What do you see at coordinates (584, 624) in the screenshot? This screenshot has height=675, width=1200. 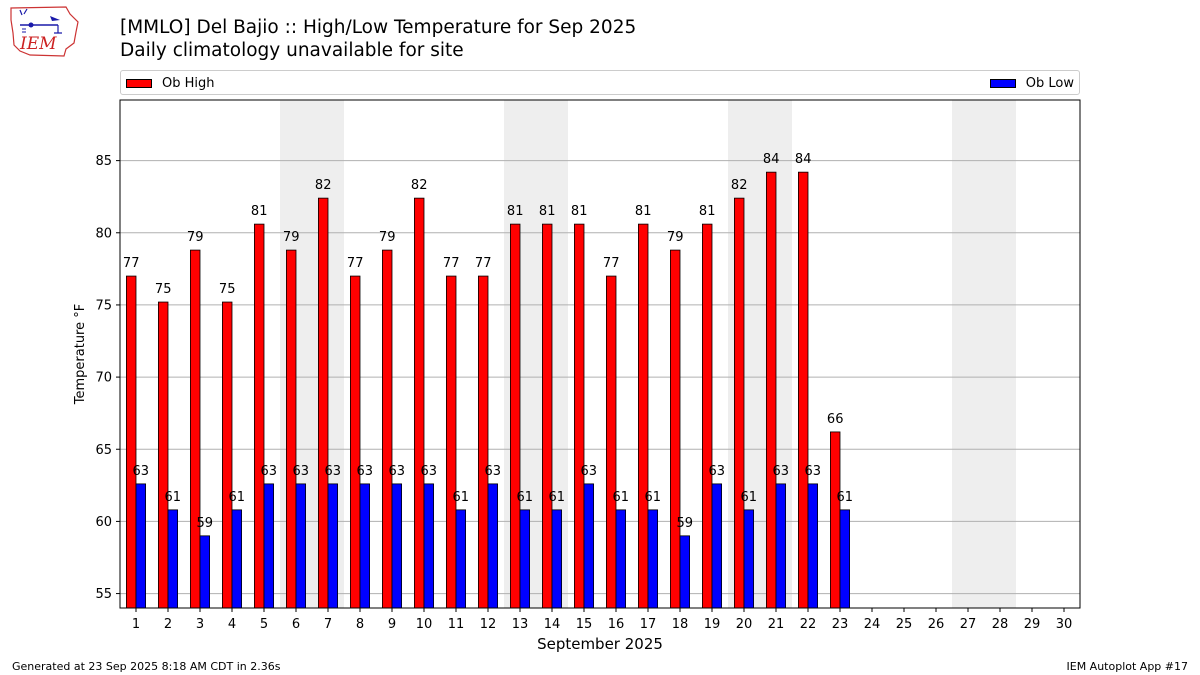 I see `x-tick-label: 15` at bounding box center [584, 624].